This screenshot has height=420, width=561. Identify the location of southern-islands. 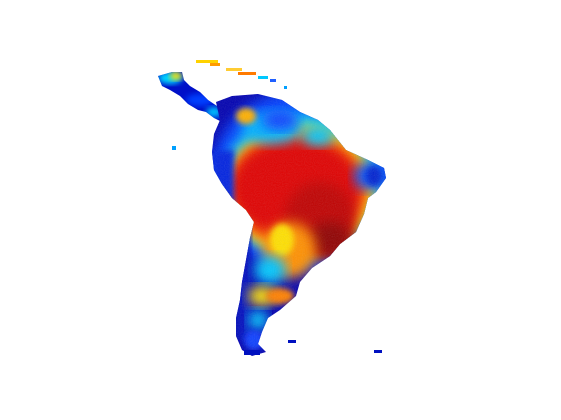
(313, 347).